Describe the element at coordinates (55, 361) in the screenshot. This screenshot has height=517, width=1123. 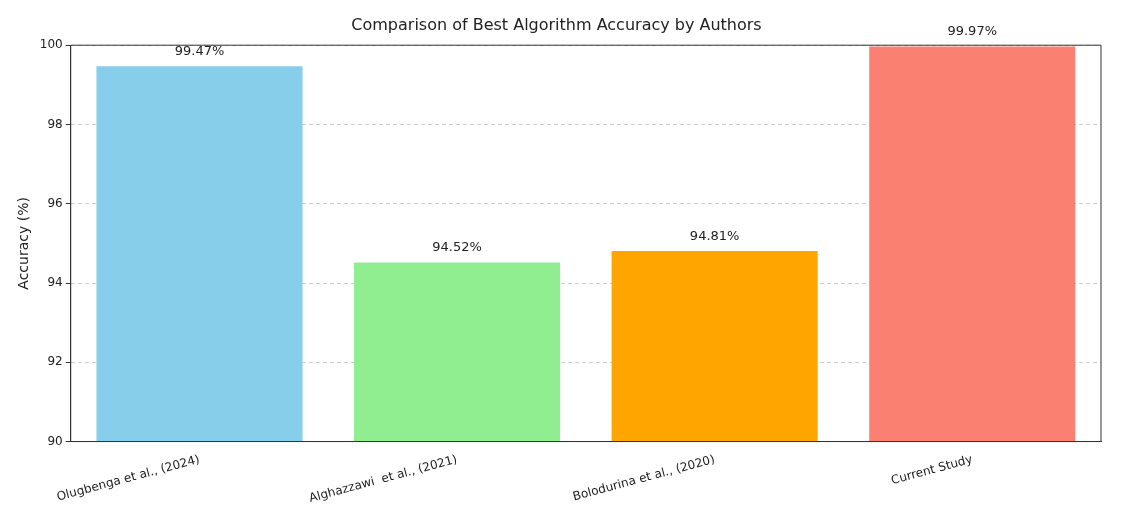
I see `y-tick-label: 92` at that location.